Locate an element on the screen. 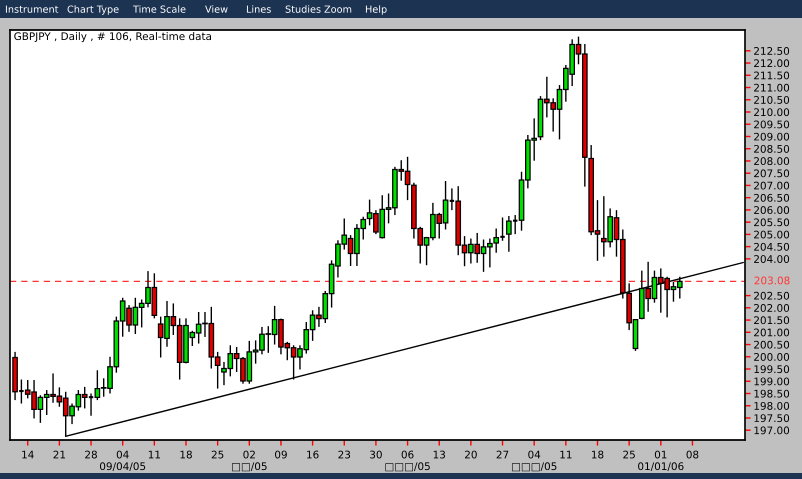 Image resolution: width=802 pixels, height=479 pixels. y-tick-label: 204.00 is located at coordinates (772, 259).